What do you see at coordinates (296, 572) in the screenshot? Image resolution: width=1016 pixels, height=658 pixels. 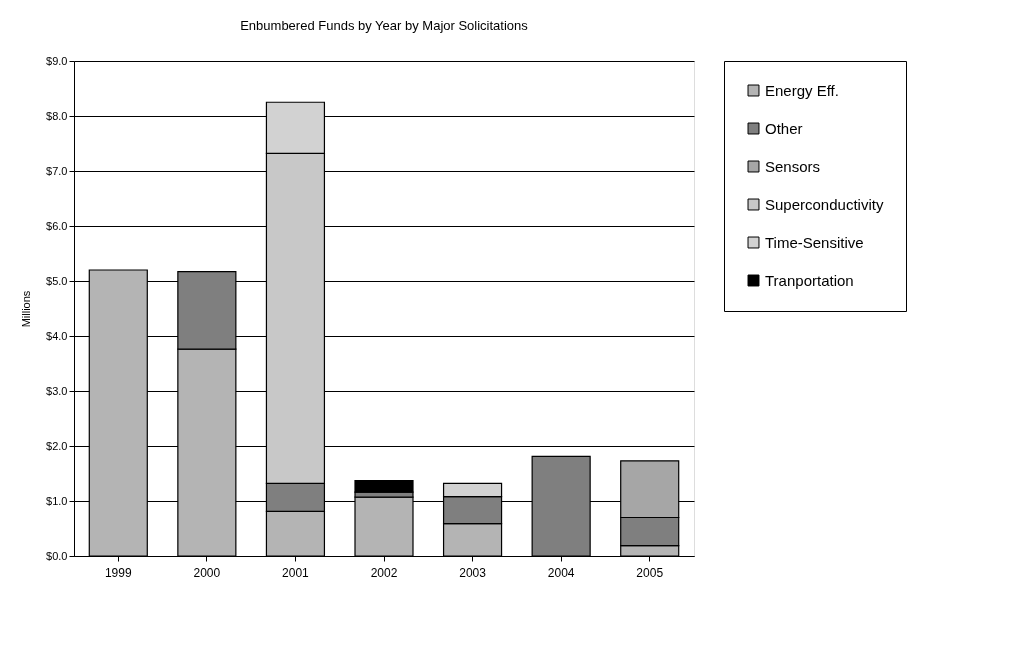 I see `x-tick-label: 2001` at bounding box center [296, 572].